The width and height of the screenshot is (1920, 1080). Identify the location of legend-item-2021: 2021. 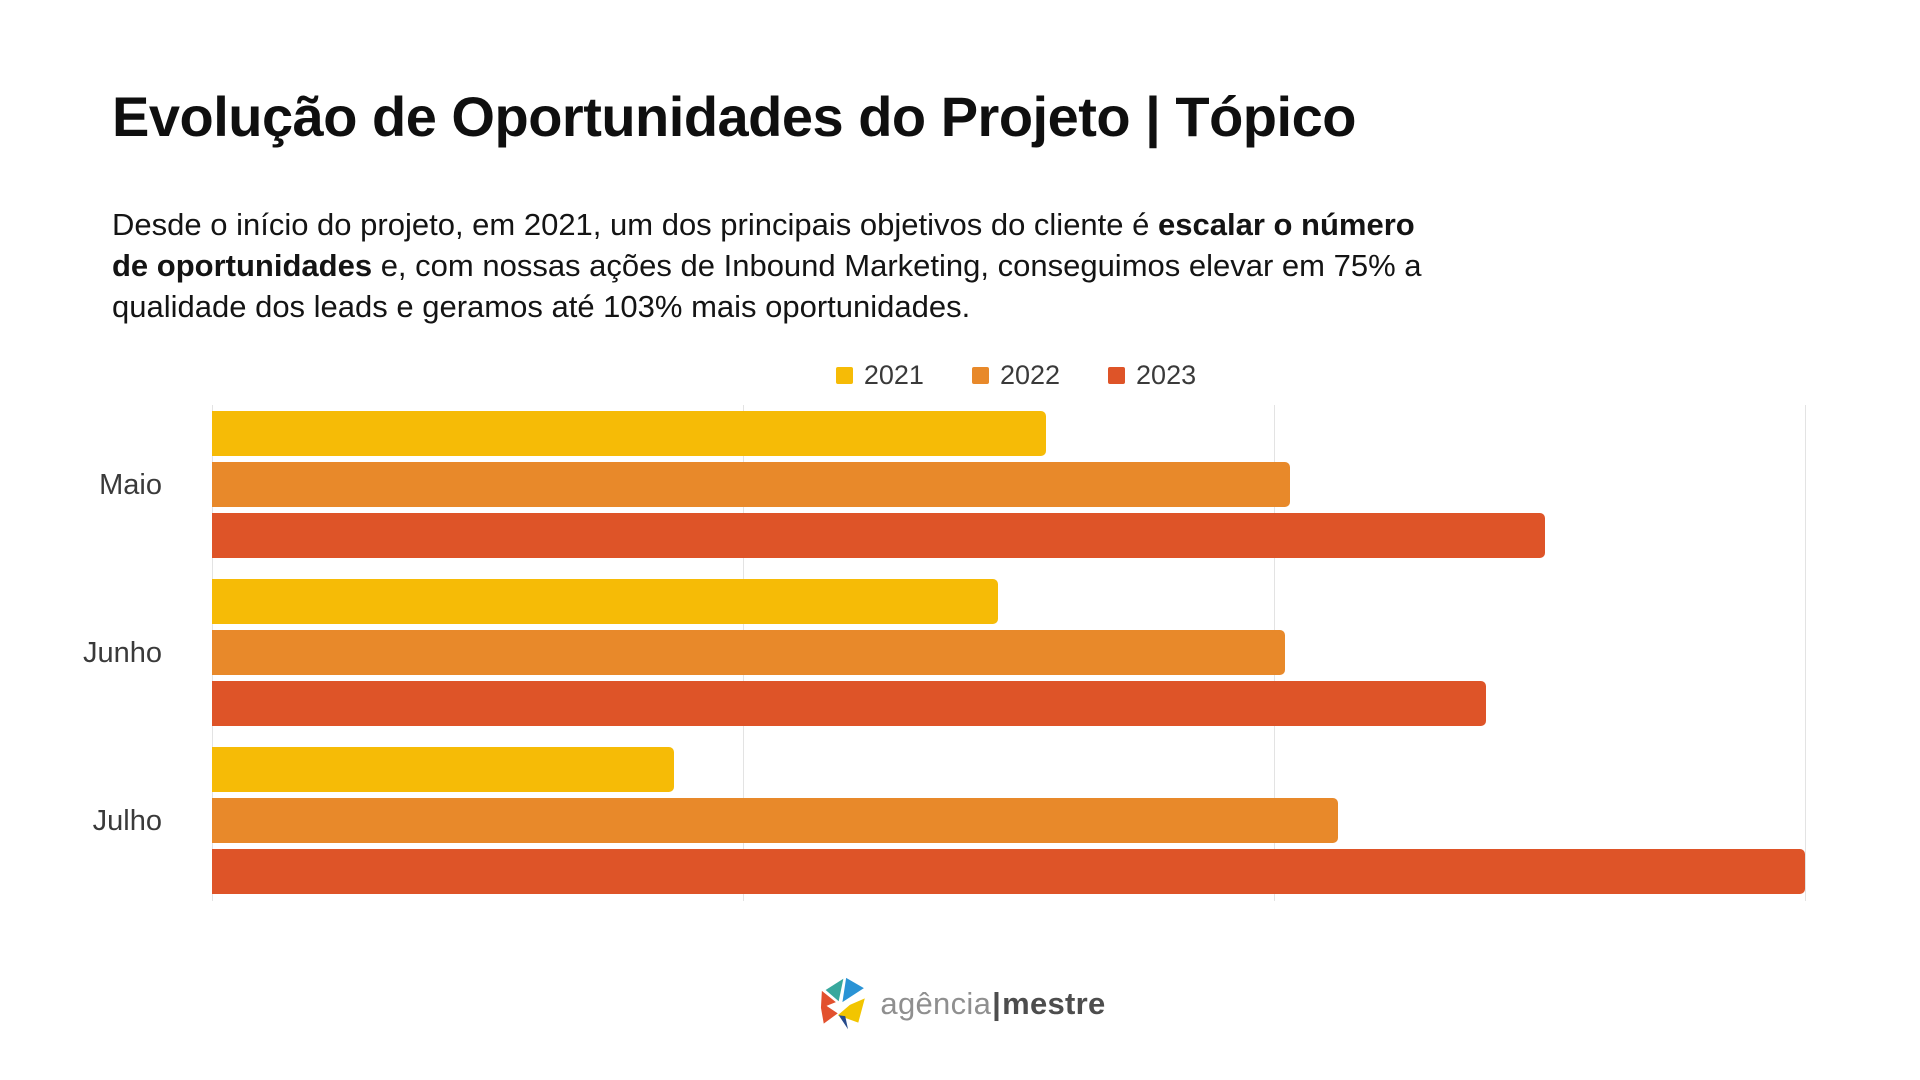
(879, 375).